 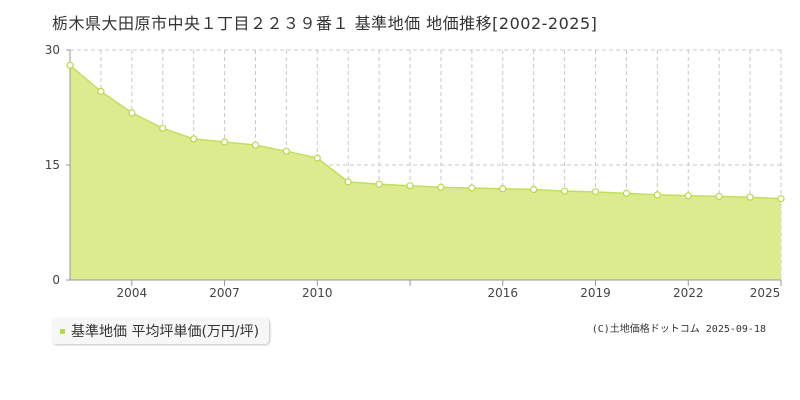 I want to click on x-tick-label: 2019, so click(x=595, y=293).